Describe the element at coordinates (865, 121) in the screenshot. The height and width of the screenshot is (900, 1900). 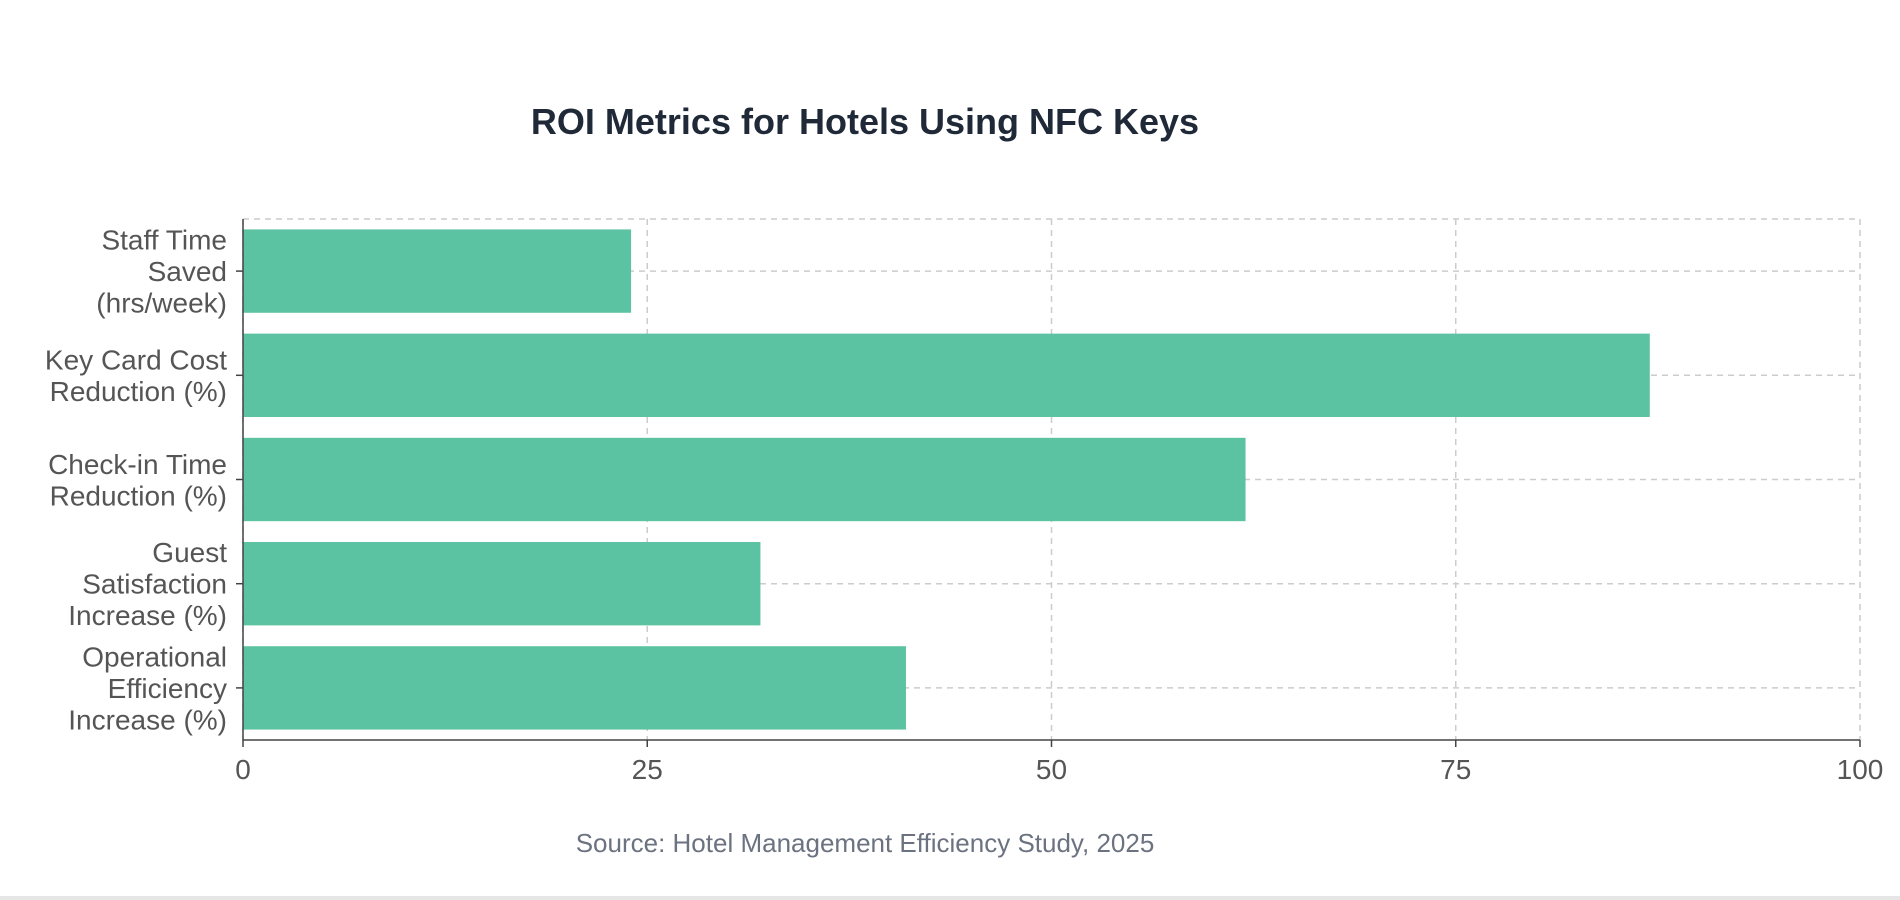
I see `chart-title: ROI Metrics for Hotels Using NFC Keys` at that location.